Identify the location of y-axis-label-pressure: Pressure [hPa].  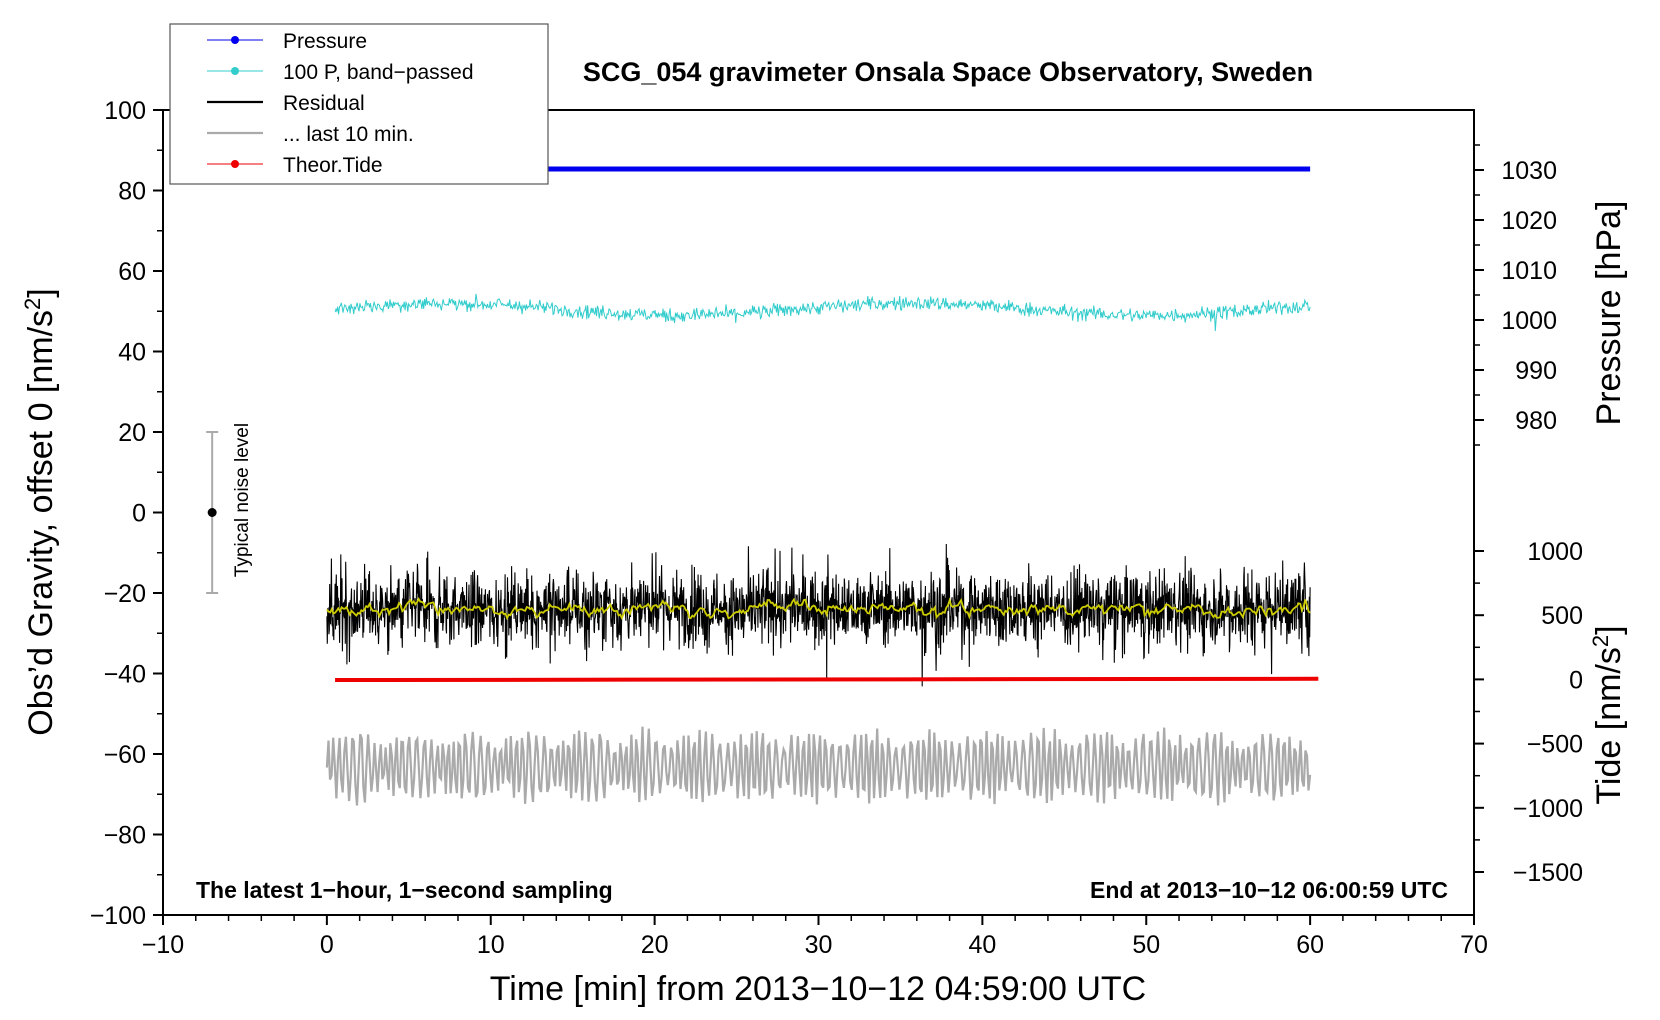
(1609, 313).